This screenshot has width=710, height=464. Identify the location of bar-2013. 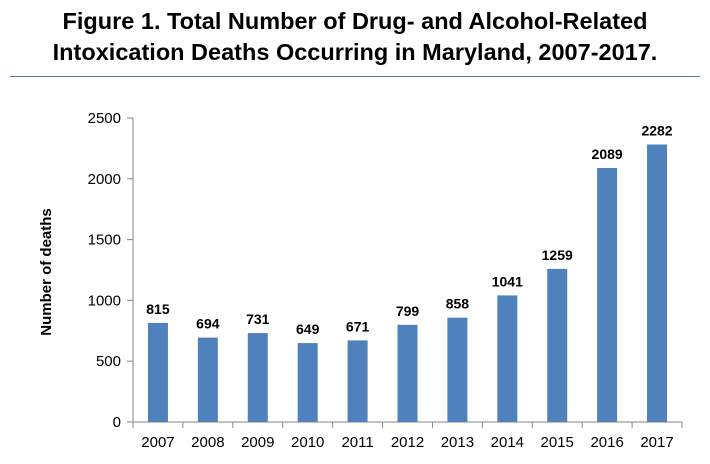
(457, 369).